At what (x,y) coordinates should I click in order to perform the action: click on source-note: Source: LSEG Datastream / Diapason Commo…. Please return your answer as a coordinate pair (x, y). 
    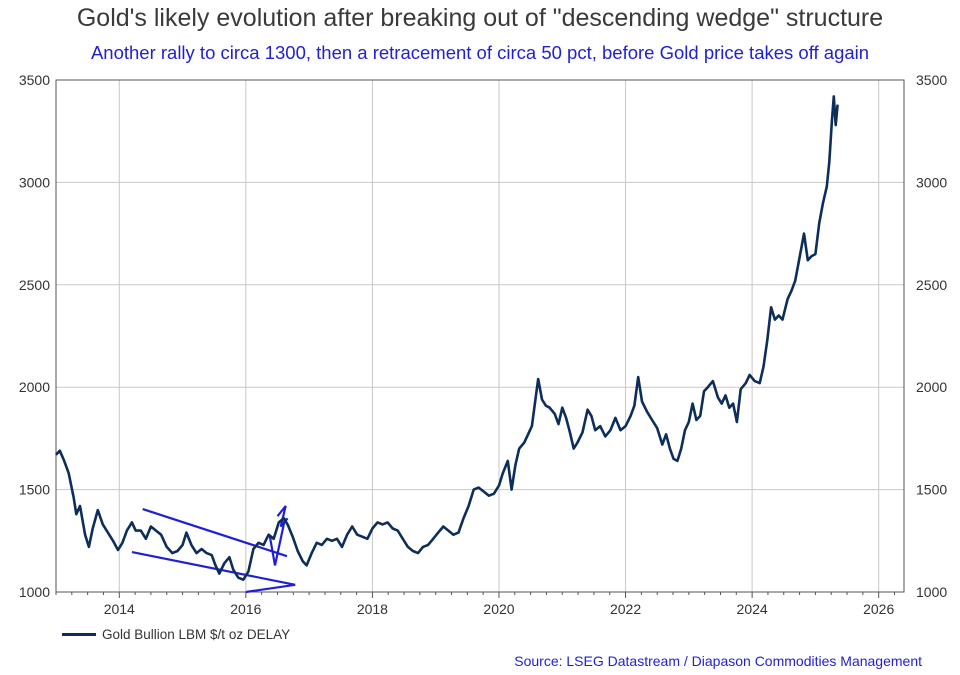
    Looking at the image, I should click on (718, 661).